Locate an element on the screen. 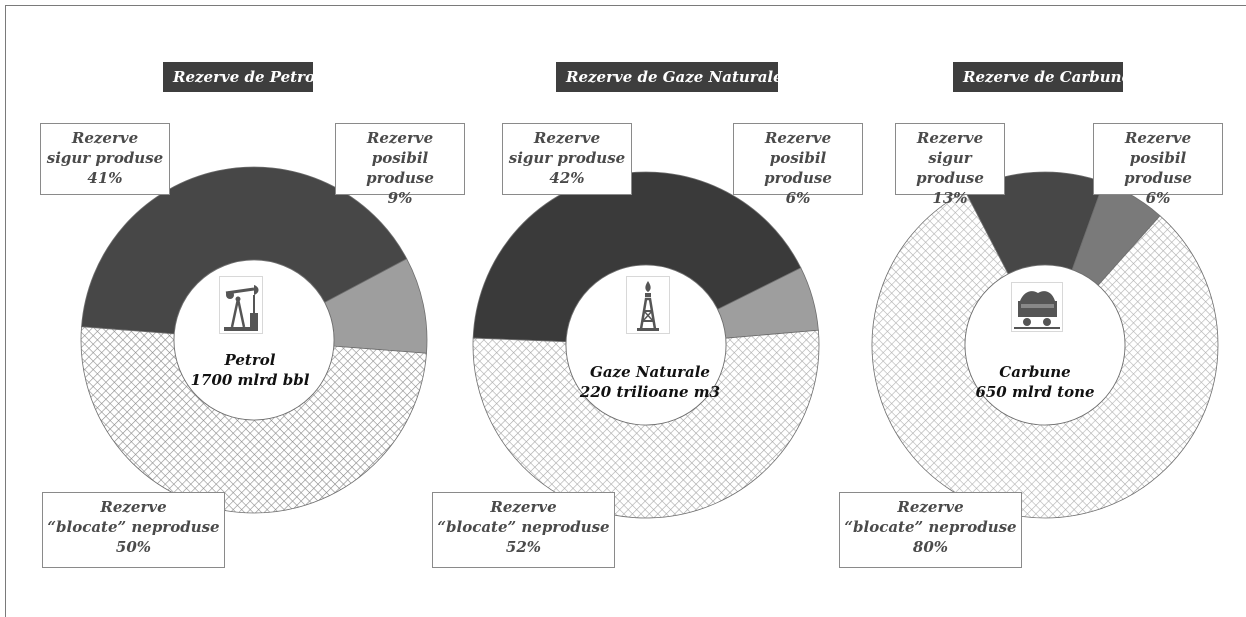 This screenshot has width=1246, height=617. label-sigur: Rezerve sigur produse 41% is located at coordinates (105, 159).